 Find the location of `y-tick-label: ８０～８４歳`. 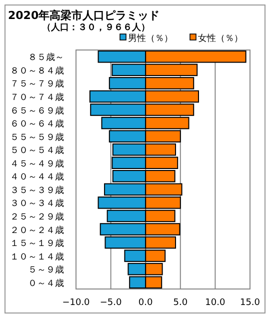

y-tick-label: ８０～８４歳 is located at coordinates (37, 70).